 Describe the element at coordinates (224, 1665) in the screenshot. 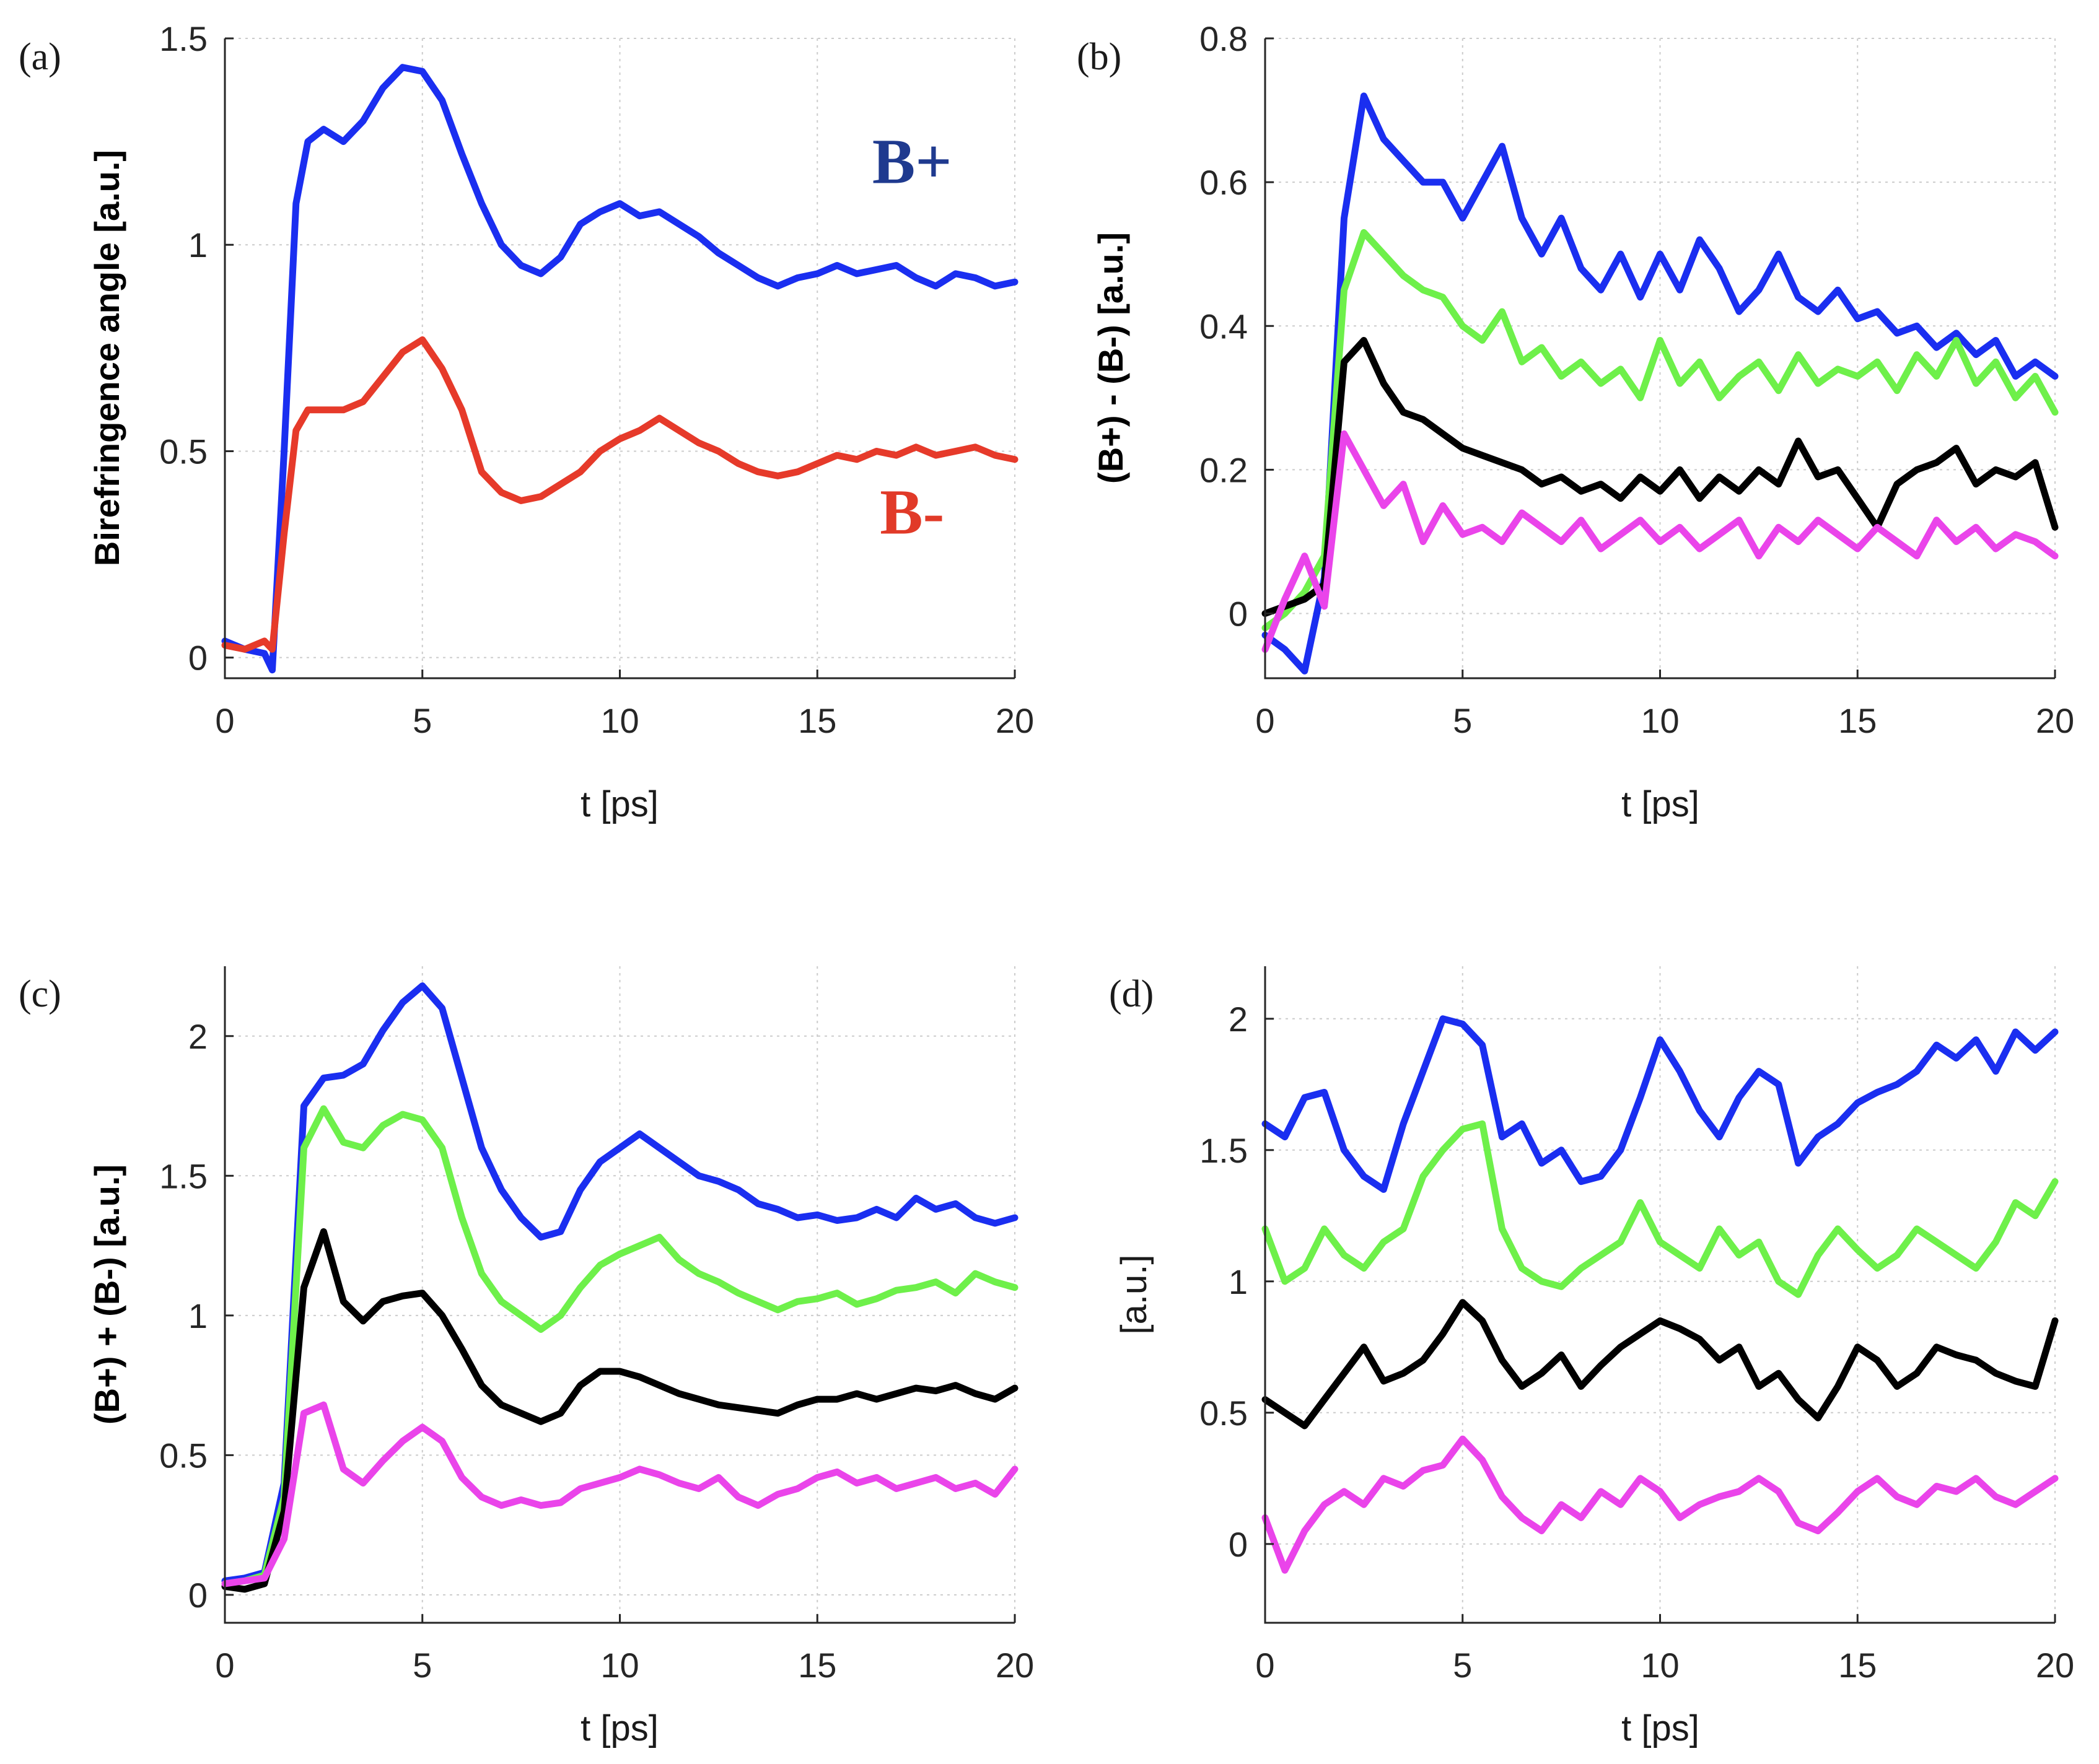

I see `panel-c-xtick-label: 0` at that location.